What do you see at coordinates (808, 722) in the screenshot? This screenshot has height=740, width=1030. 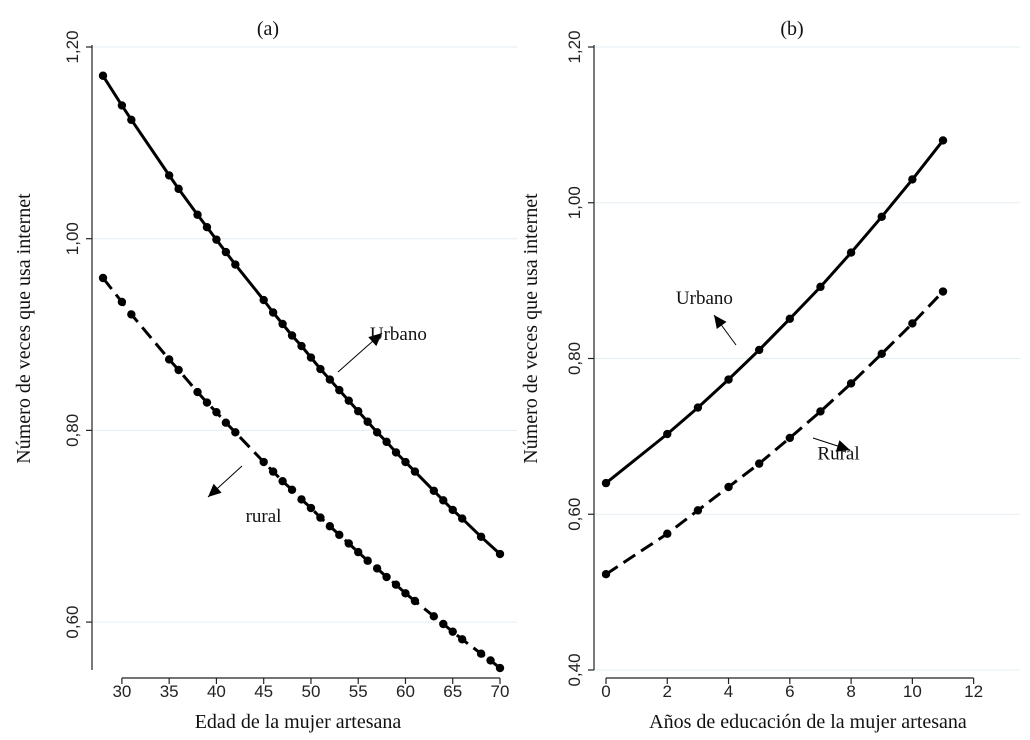 I see `x-axis-label: Años de educación de la mujer artesana` at bounding box center [808, 722].